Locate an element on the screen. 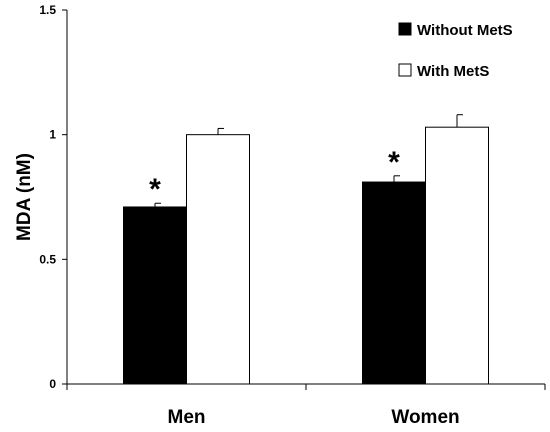 Image resolution: width=550 pixels, height=432 pixels. x-category-label: Men is located at coordinates (187, 417).